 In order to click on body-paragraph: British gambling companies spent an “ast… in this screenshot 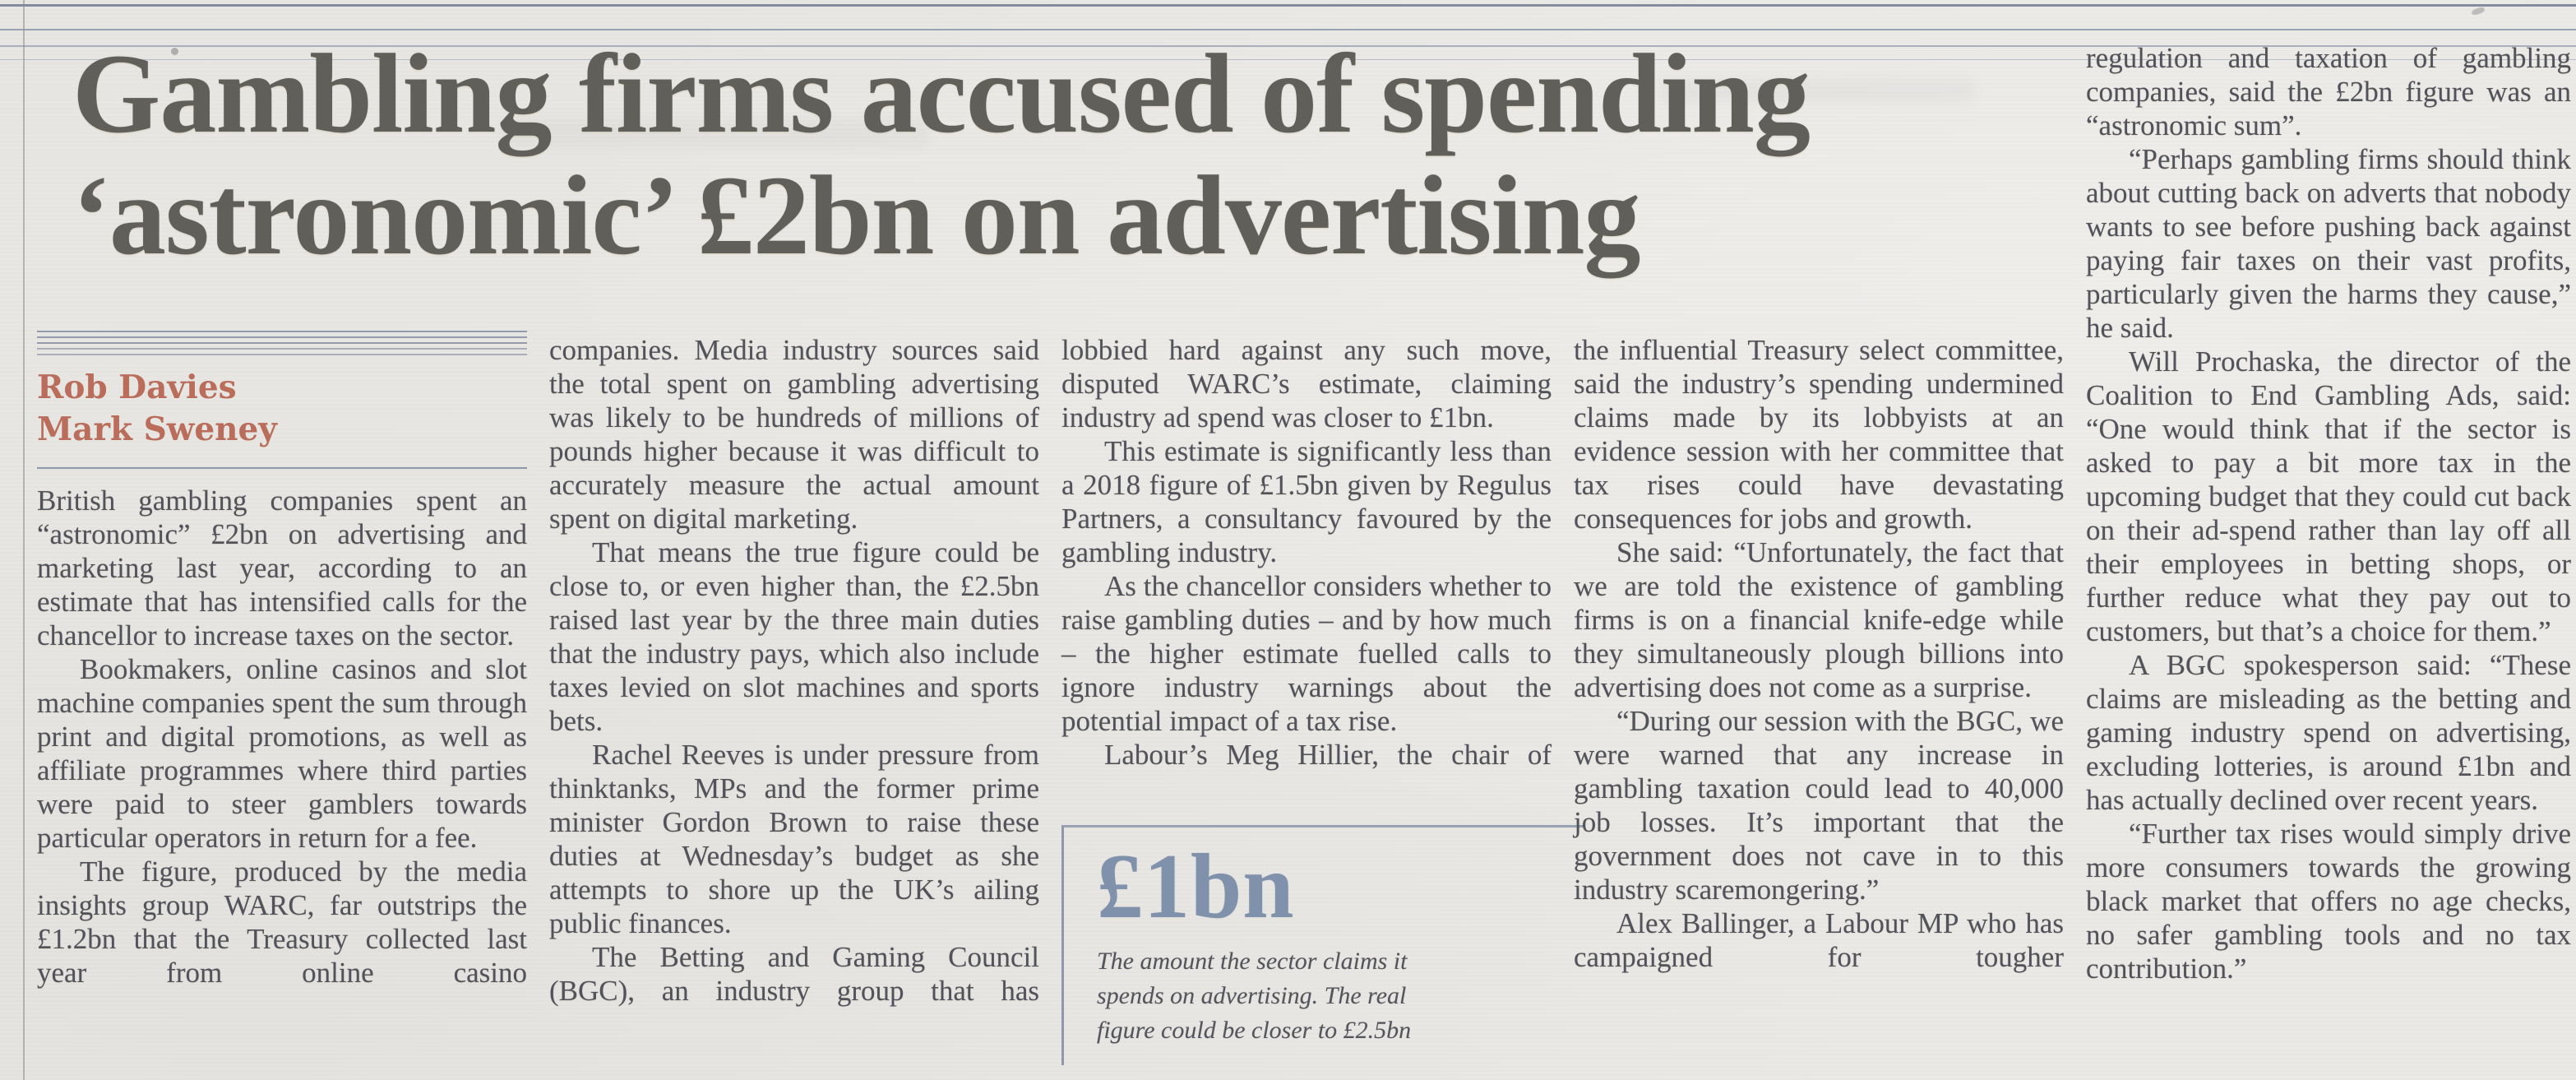, I will do `click(282, 568)`.